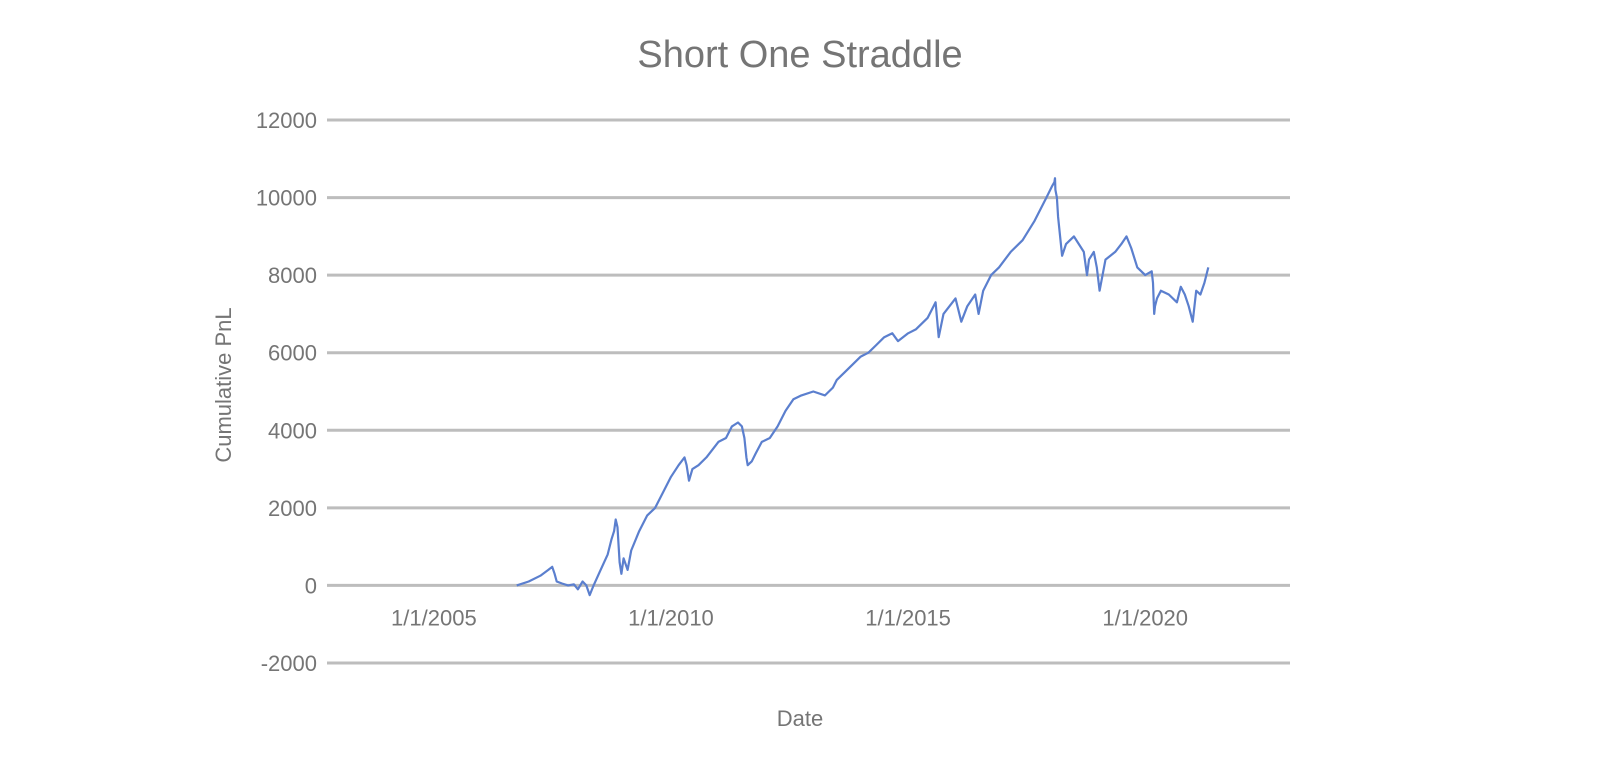 This screenshot has width=1600, height=767. What do you see at coordinates (292, 275) in the screenshot?
I see `y-tick-label: 8000` at bounding box center [292, 275].